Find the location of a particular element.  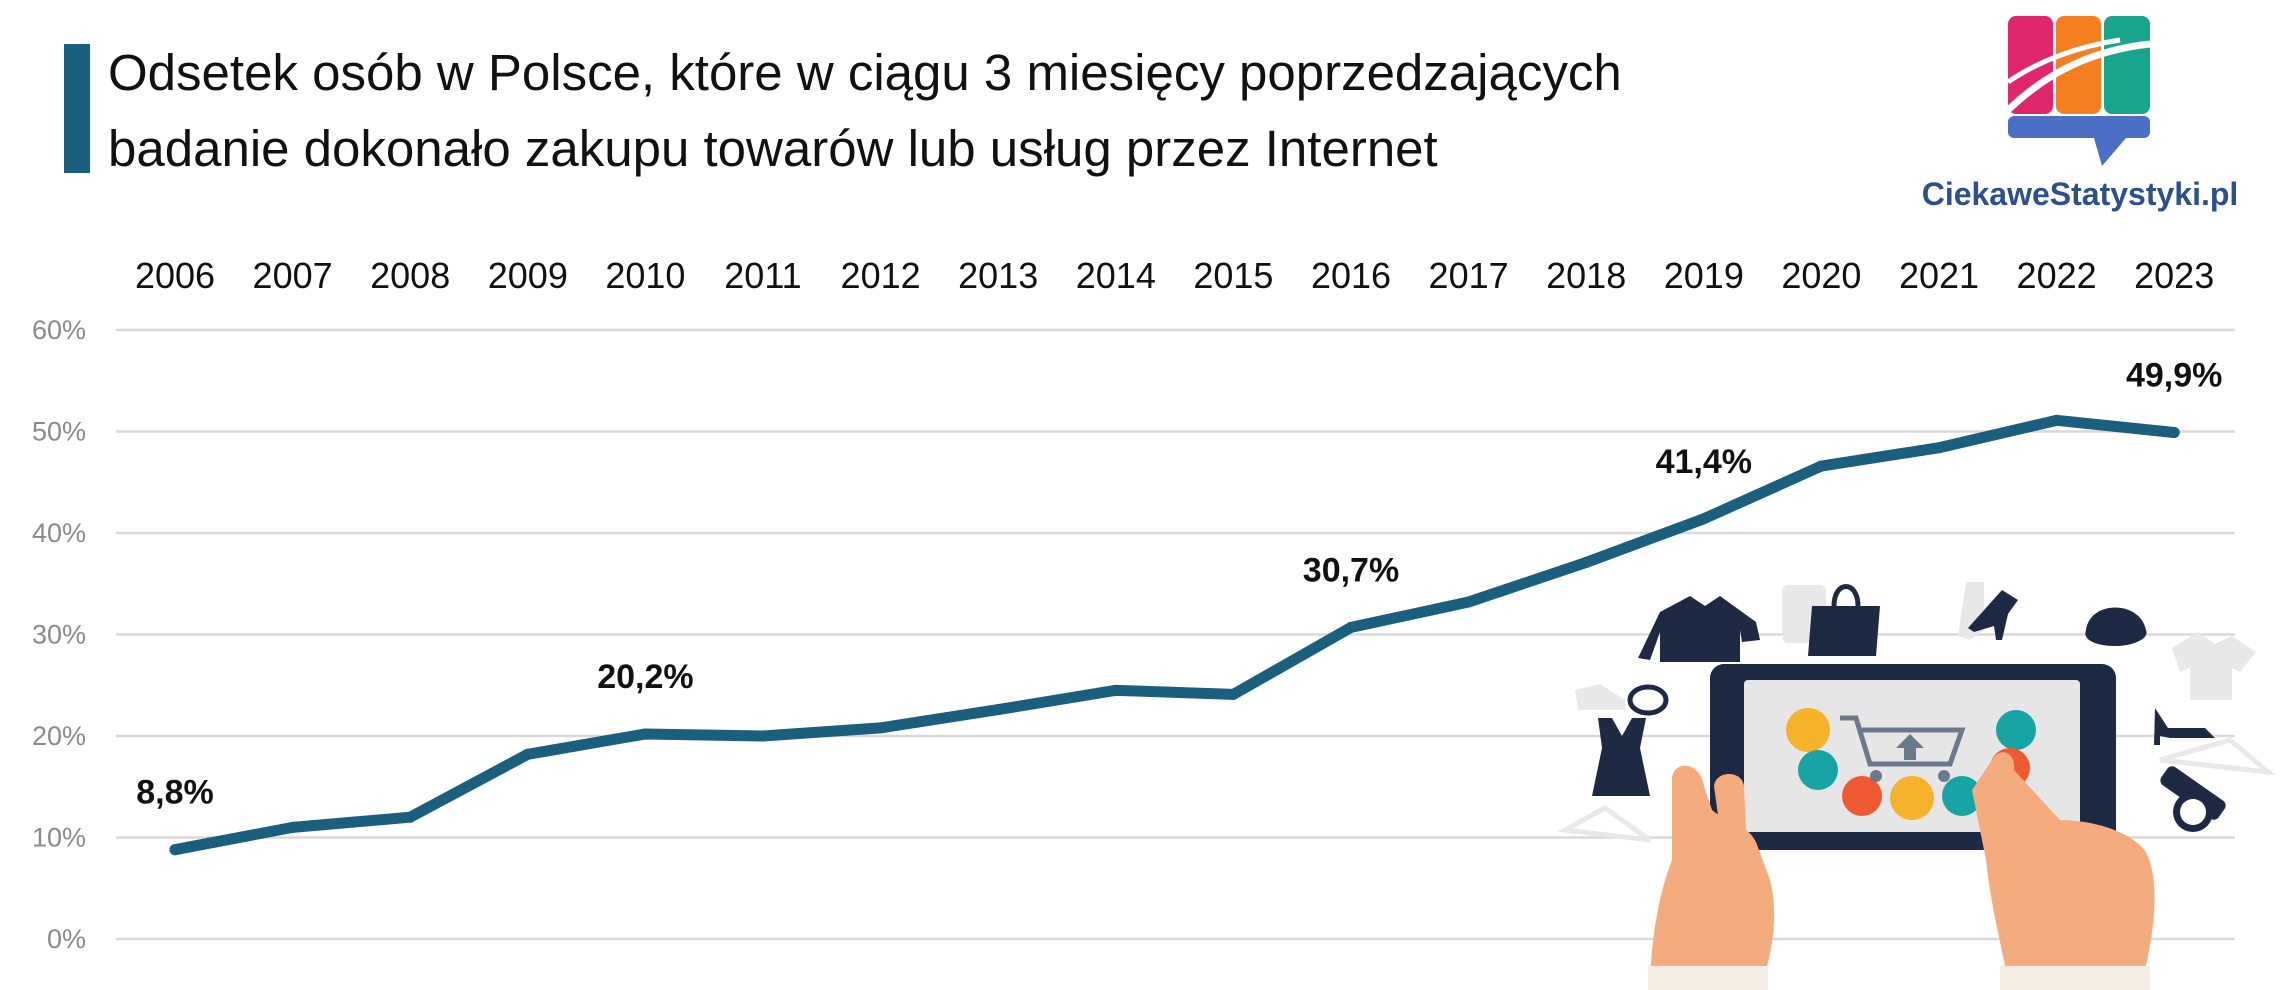

x-tick-label: 2021 is located at coordinates (1939, 275).